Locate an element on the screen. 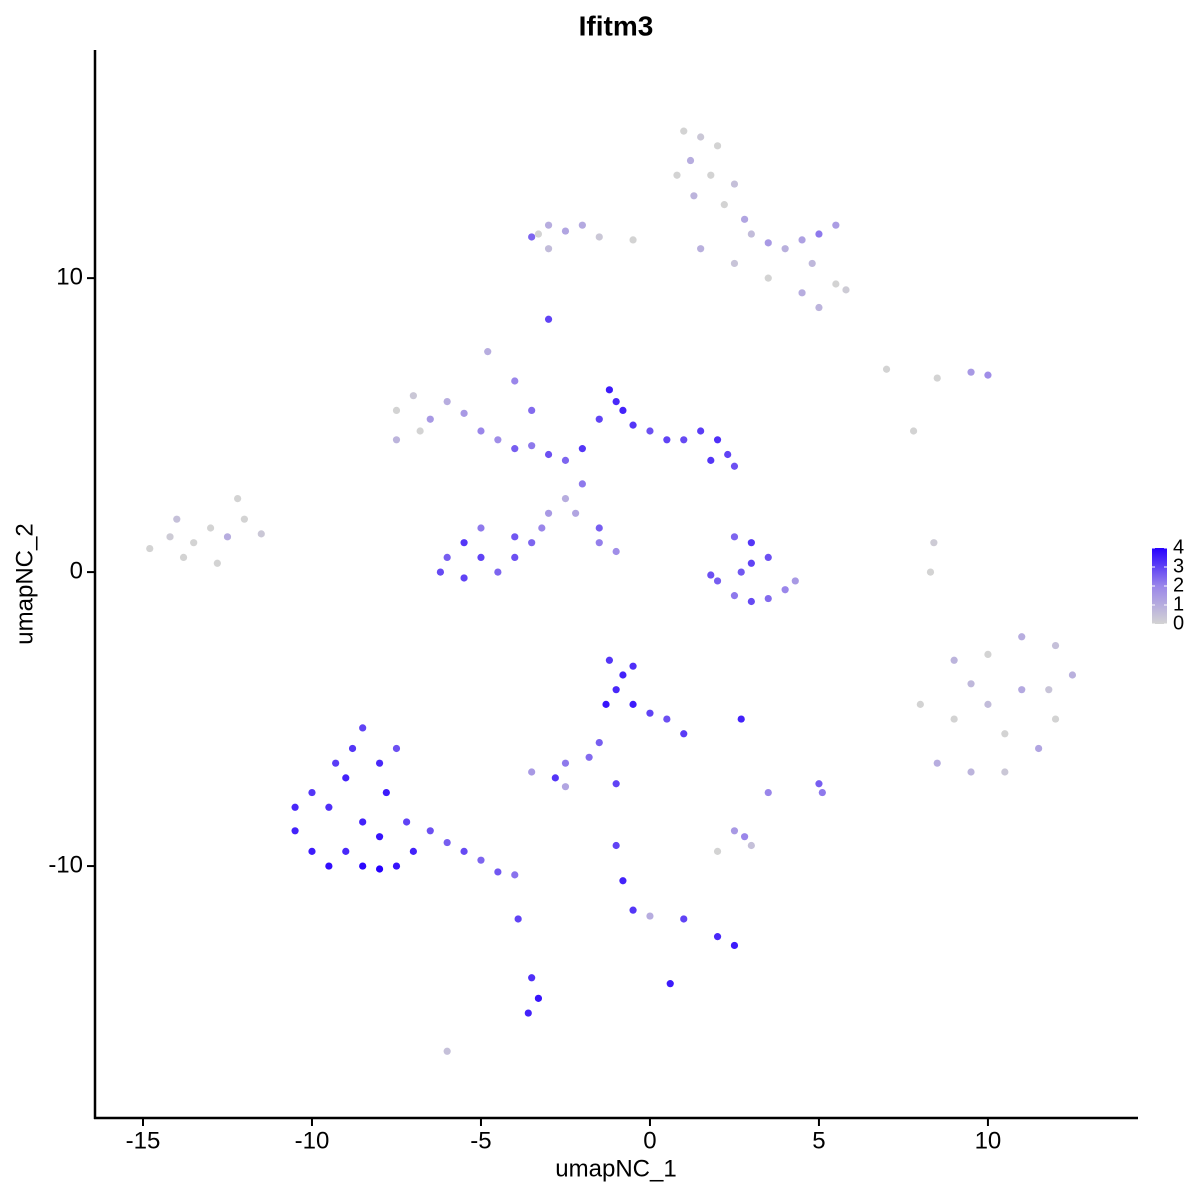 Image resolution: width=1200 pixels, height=1200 pixels. y-tick-label: 0 is located at coordinates (76, 570).